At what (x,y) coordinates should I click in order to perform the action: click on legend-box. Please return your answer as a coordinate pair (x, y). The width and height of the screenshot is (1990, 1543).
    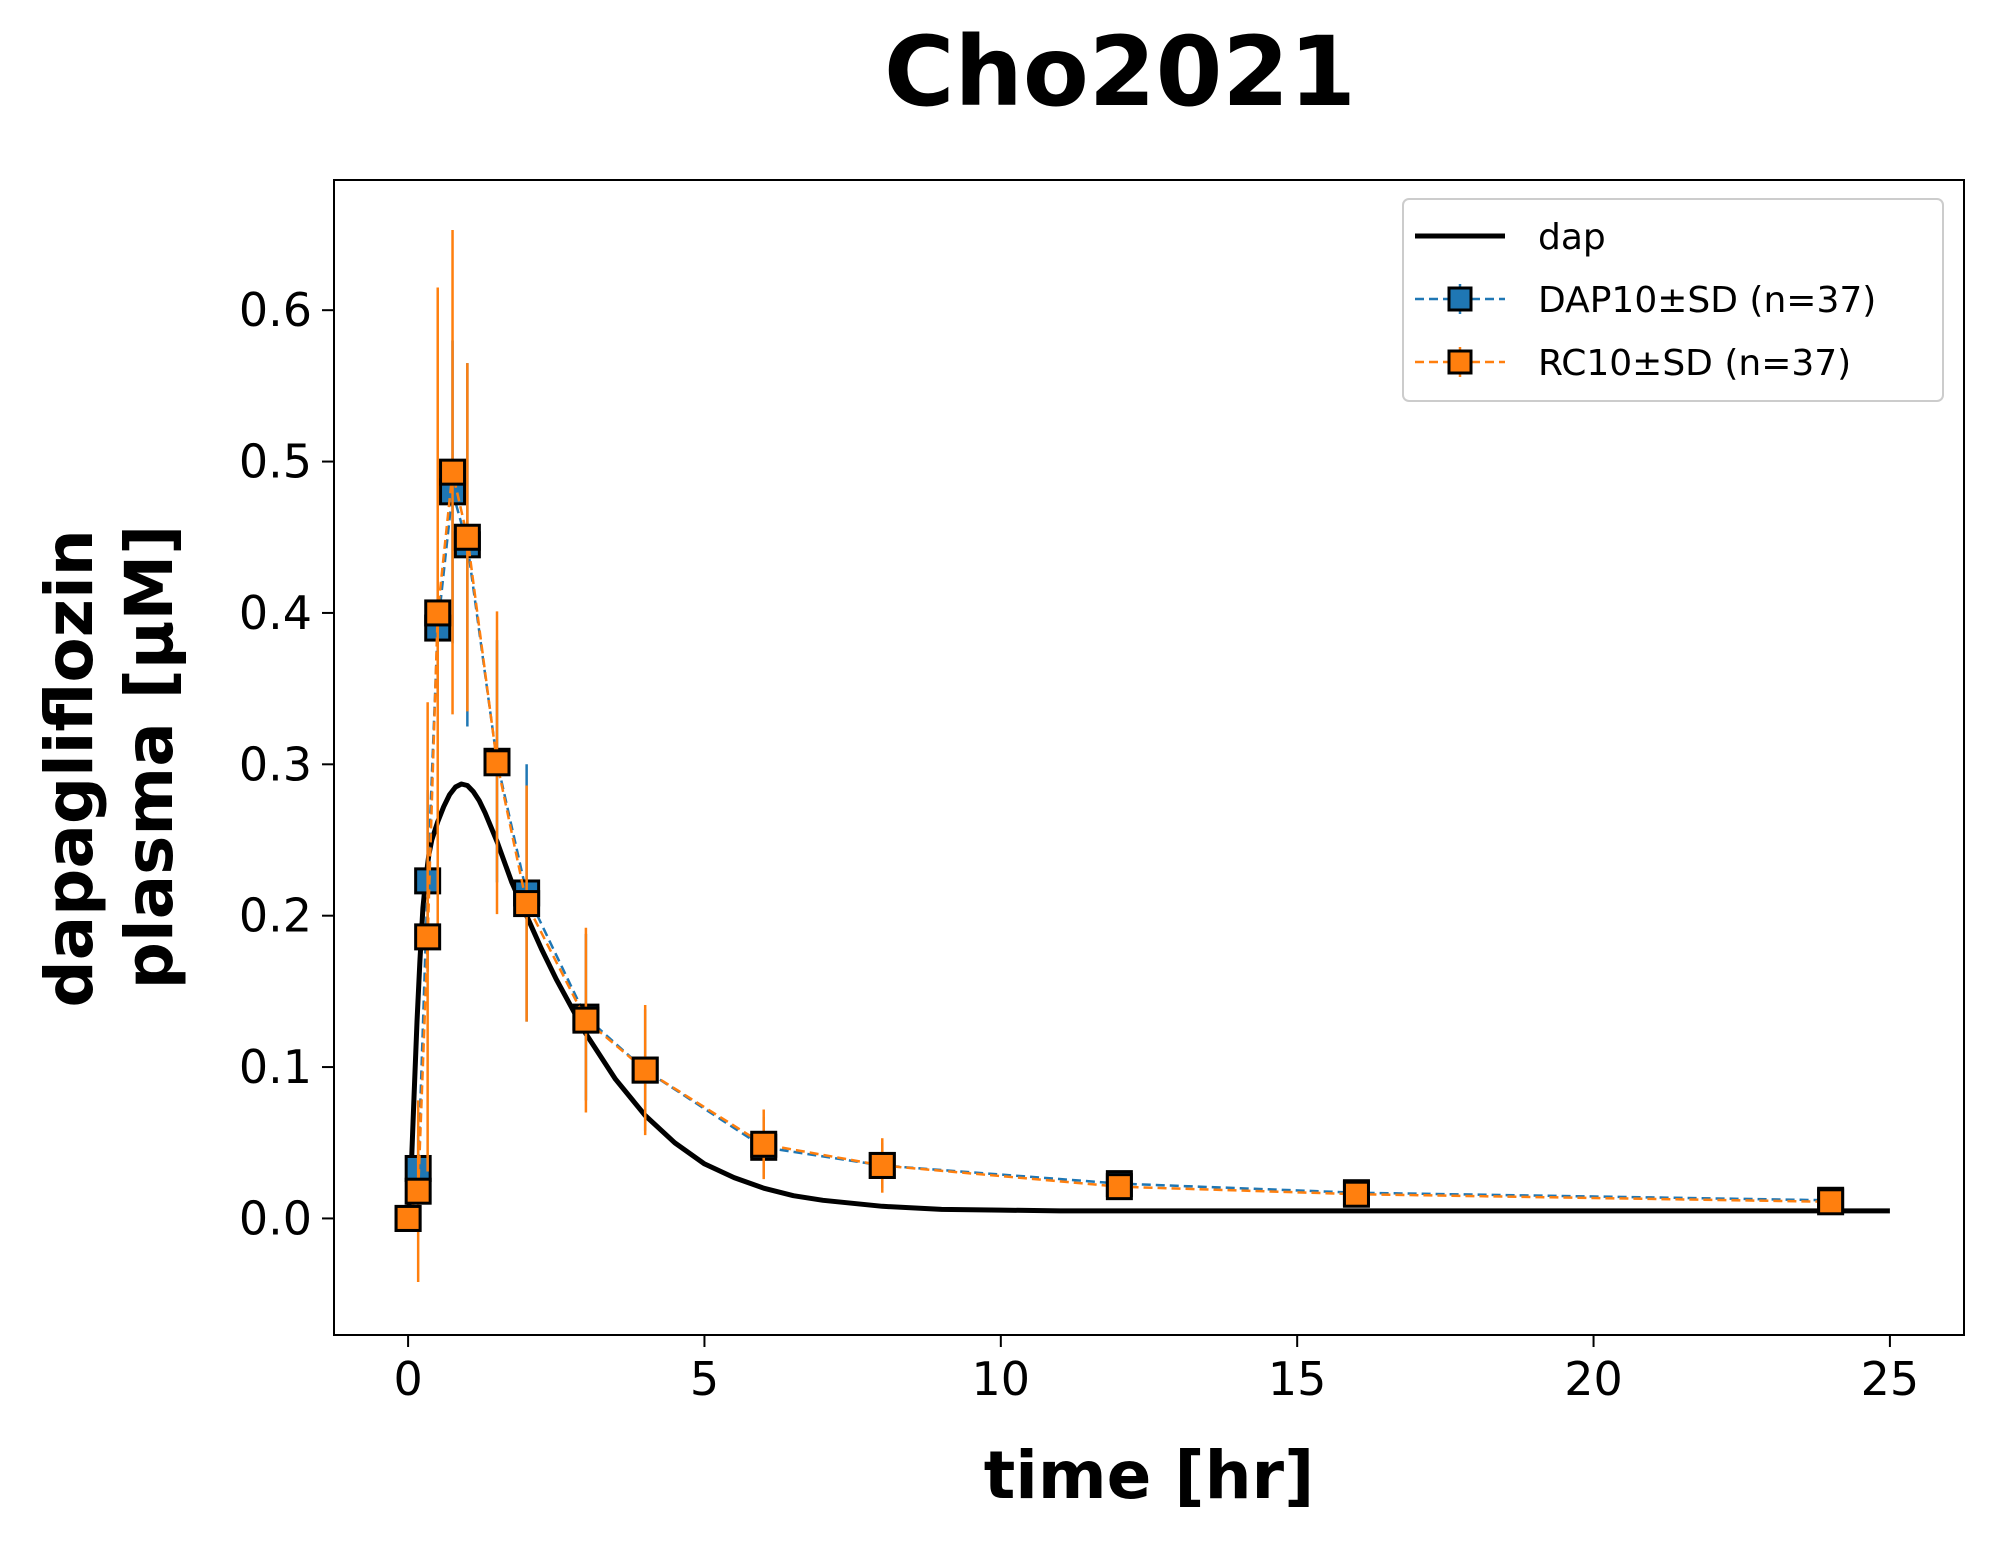
    Looking at the image, I should click on (1673, 300).